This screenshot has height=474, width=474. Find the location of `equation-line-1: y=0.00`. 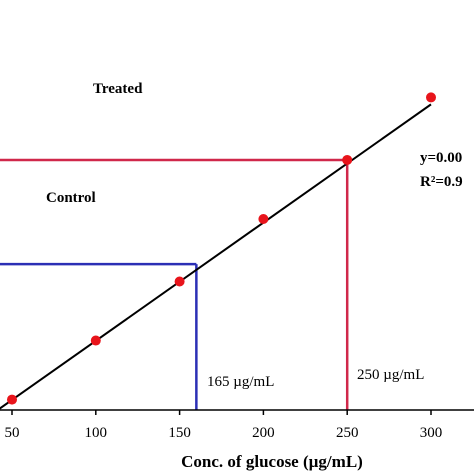

equation-line-1: y=0.00 is located at coordinates (441, 158).